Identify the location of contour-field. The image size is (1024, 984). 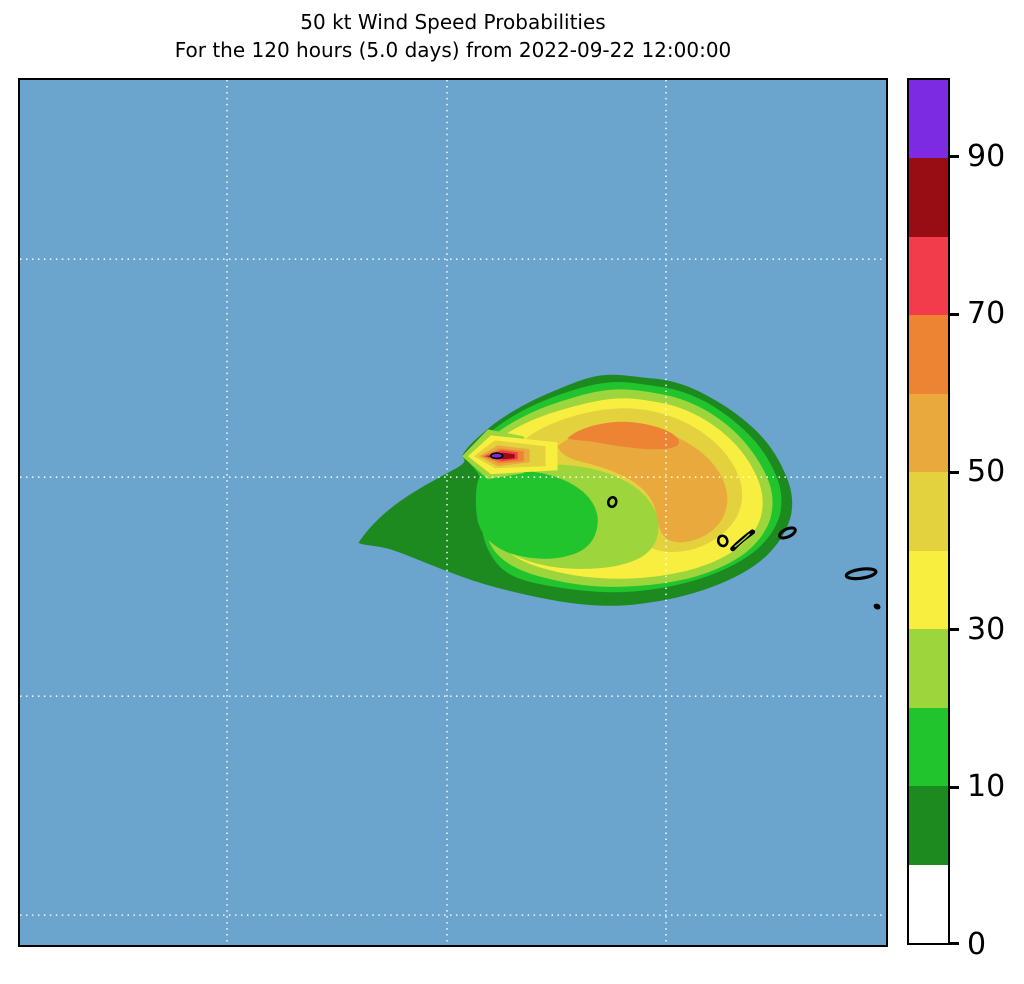
(575, 490).